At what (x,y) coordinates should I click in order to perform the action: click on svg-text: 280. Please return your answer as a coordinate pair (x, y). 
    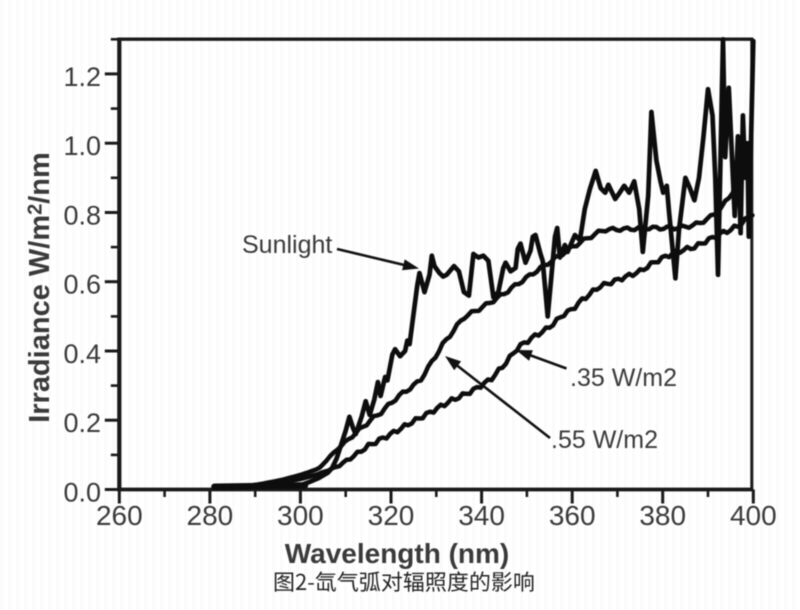
    Looking at the image, I should click on (210, 515).